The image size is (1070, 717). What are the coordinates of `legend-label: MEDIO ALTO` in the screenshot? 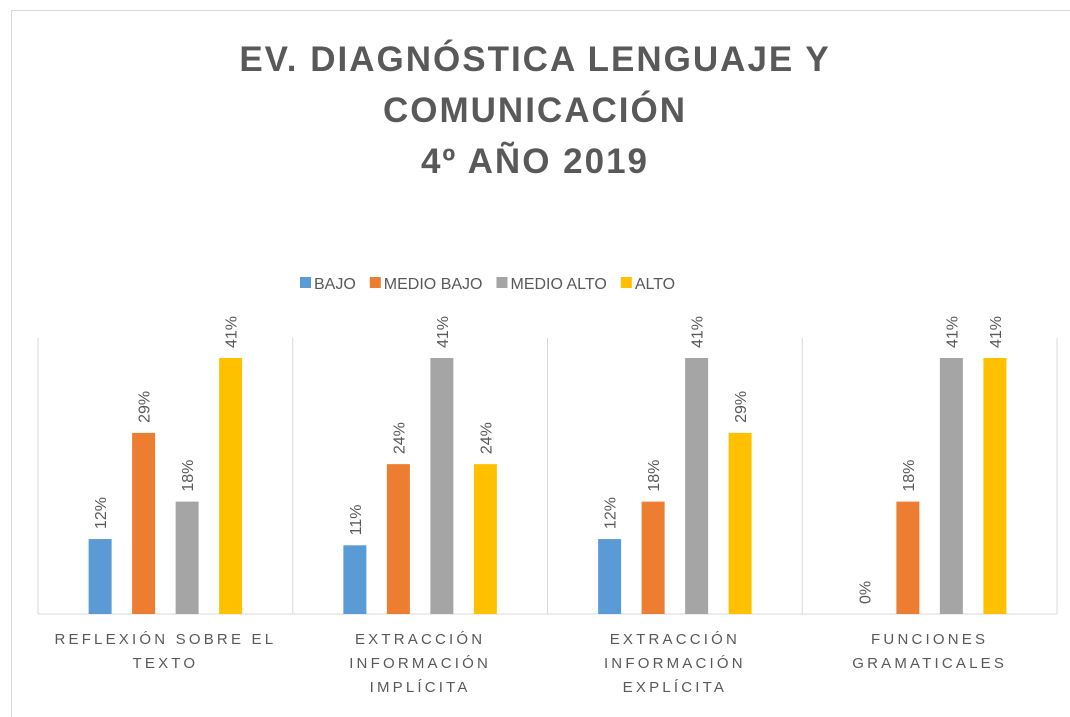 It's located at (558, 284).